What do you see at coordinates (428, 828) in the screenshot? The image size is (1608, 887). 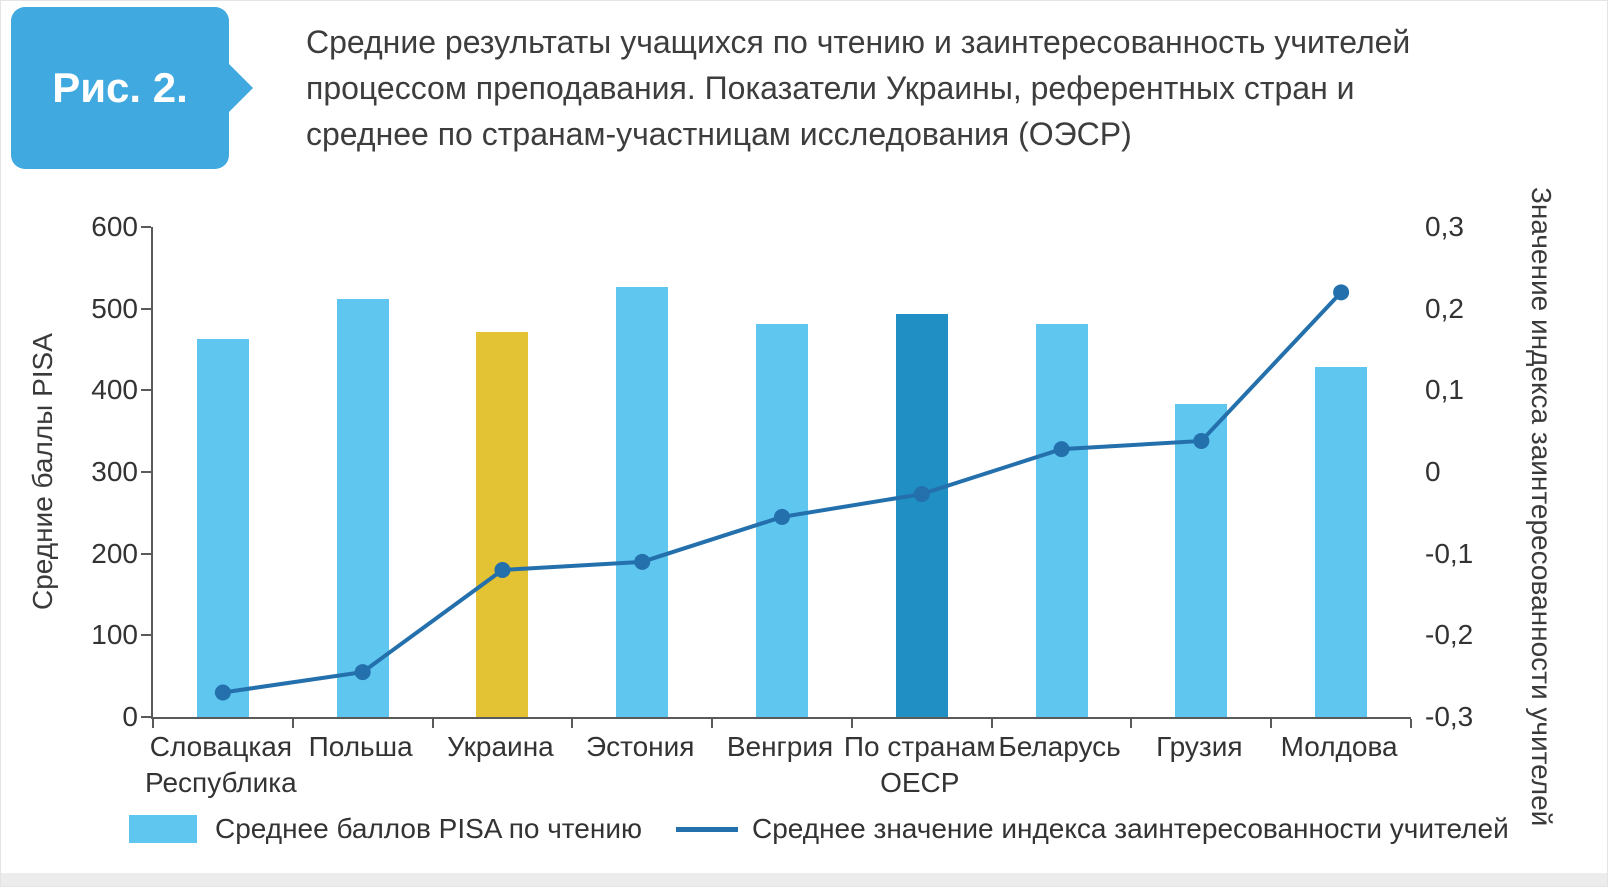 I see `legend-label-bars: Среднее баллов PISA по чтению` at bounding box center [428, 828].